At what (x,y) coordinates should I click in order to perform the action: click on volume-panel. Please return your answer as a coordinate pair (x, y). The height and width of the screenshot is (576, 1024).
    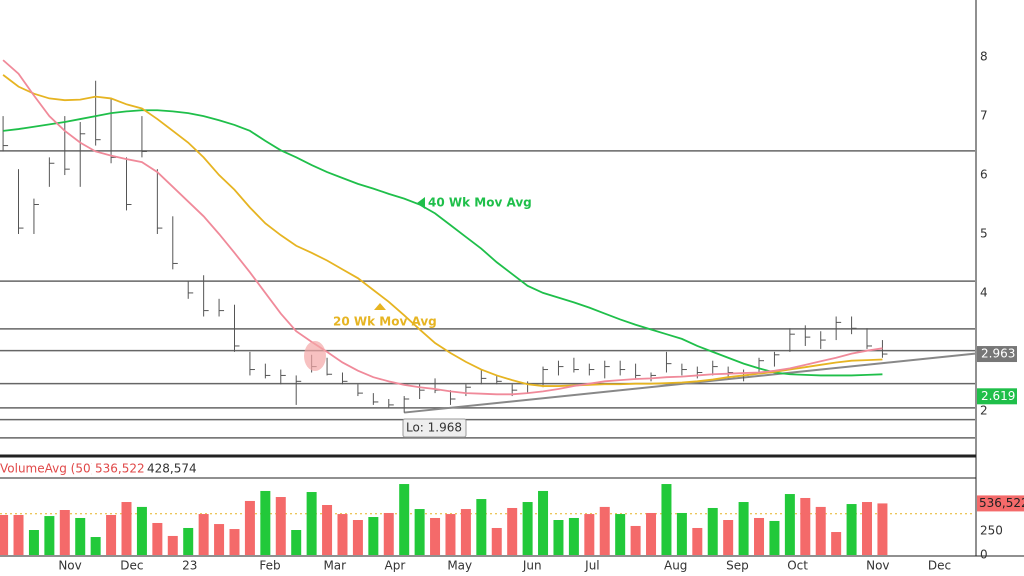
    Looking at the image, I should click on (487, 519).